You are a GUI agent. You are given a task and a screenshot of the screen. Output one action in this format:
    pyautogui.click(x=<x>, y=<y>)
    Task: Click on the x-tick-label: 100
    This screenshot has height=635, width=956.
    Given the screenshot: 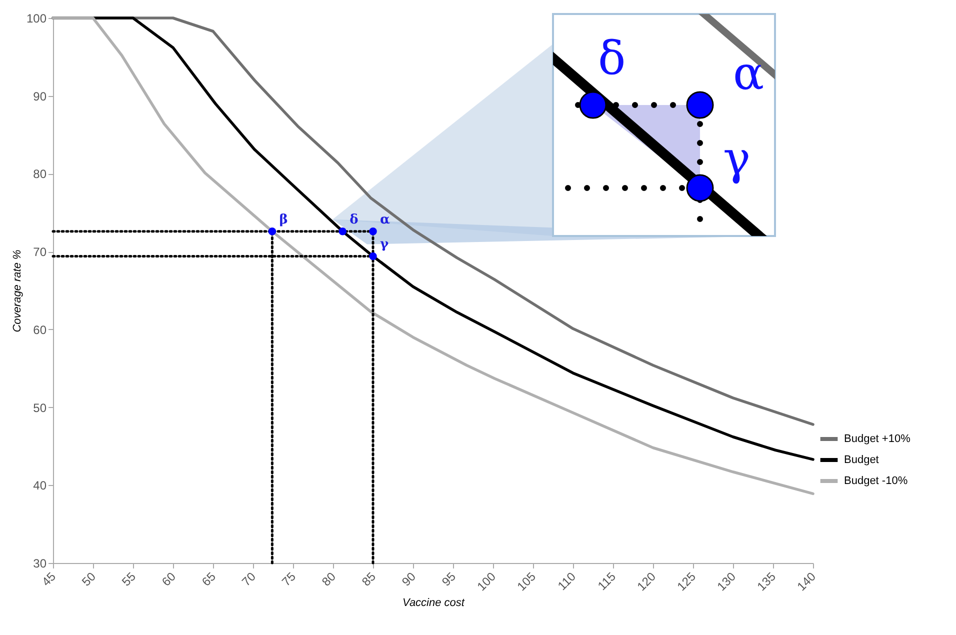 What is the action you would take?
    pyautogui.click(x=486, y=581)
    